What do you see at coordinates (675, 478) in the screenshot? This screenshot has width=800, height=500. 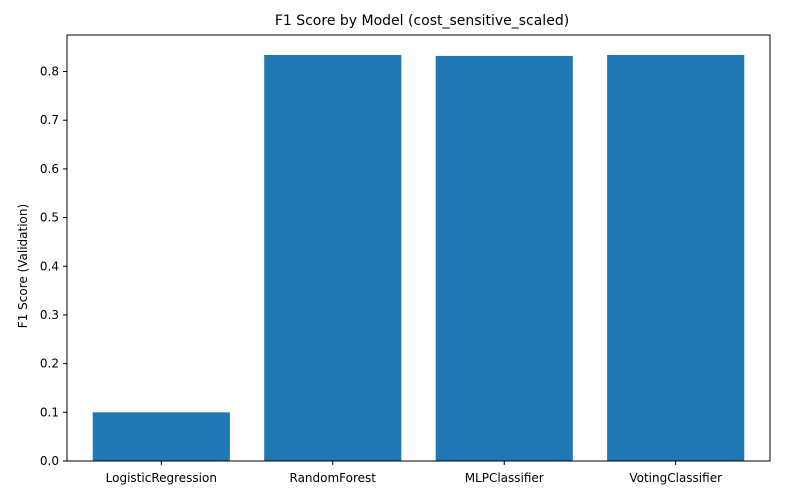 I see `x-tick-label: VotingClassifier` at bounding box center [675, 478].